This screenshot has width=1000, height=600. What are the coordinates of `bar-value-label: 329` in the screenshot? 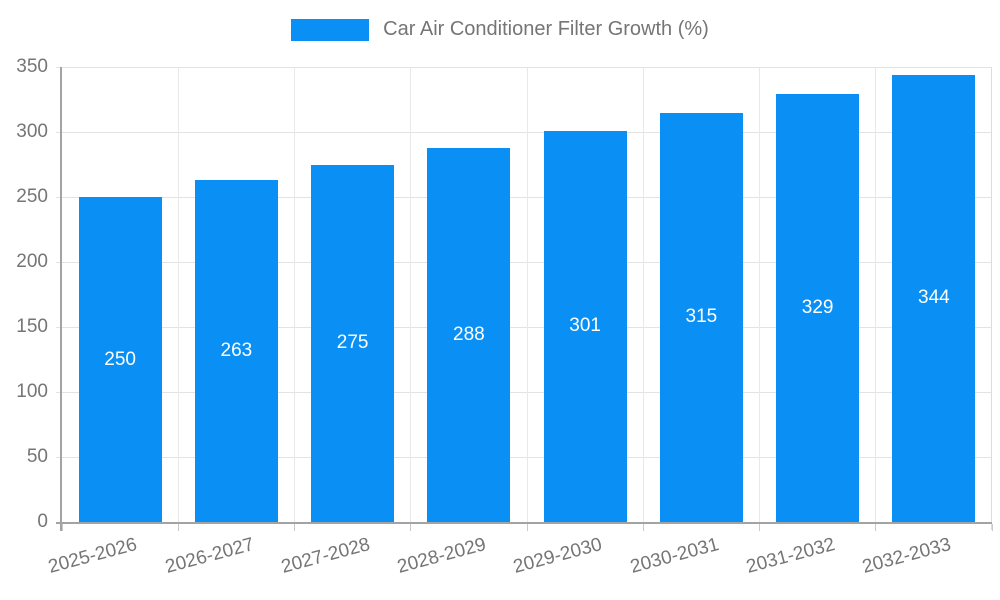 It's located at (817, 308).